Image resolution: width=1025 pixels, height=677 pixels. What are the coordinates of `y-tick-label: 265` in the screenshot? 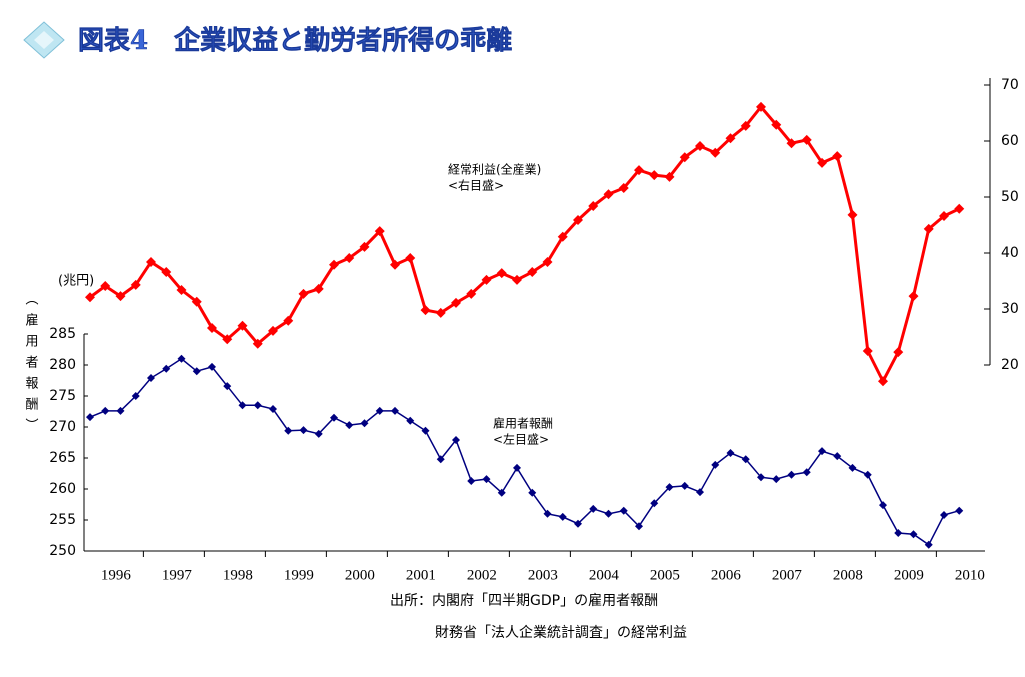 It's located at (62, 458).